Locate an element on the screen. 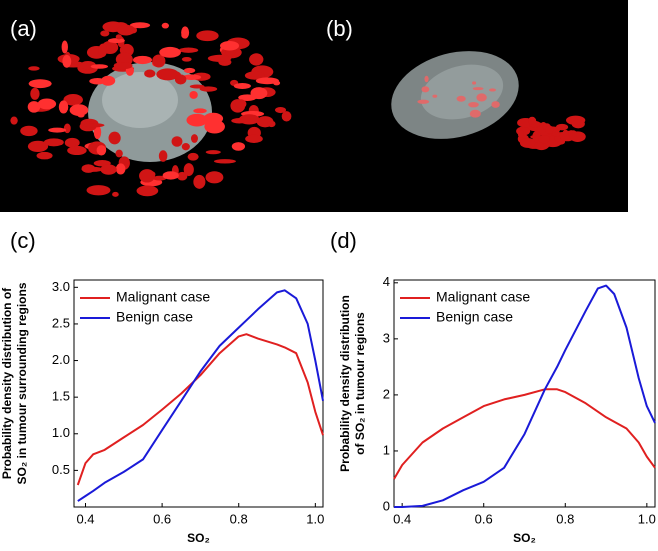  y-axis-label: Probability density distribution is located at coordinates (345, 383).